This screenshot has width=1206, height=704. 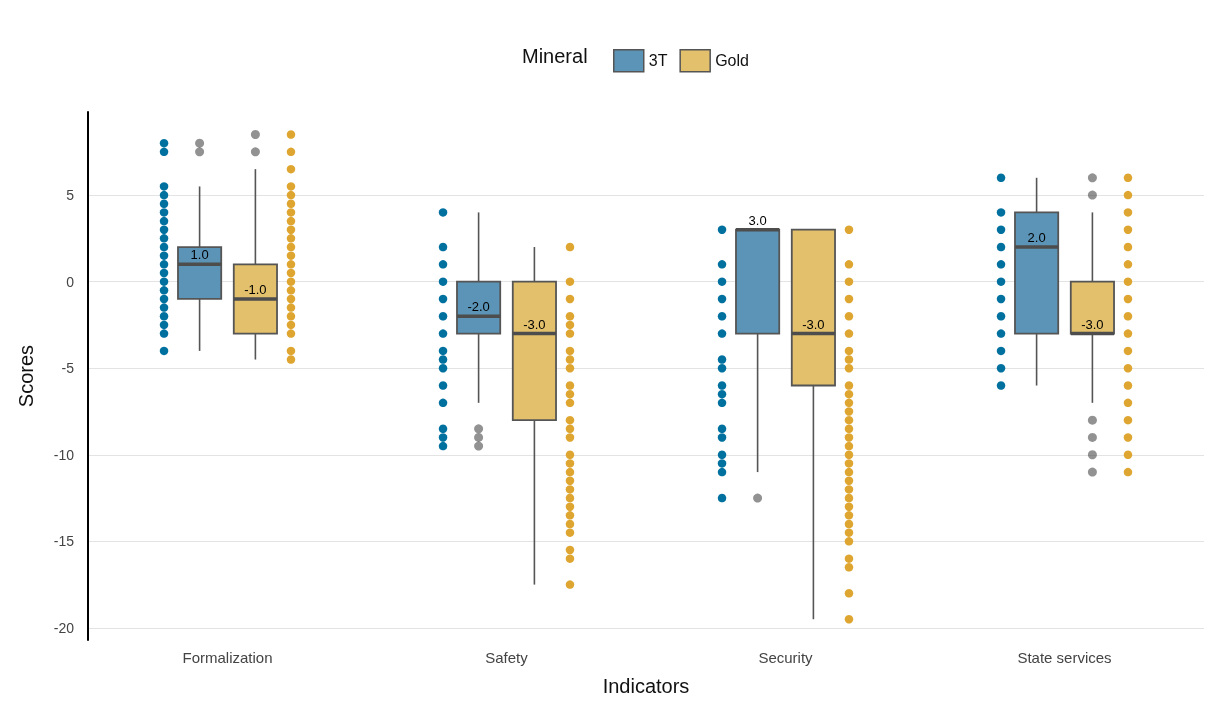 What do you see at coordinates (64, 454) in the screenshot?
I see `y-tick-label: -10` at bounding box center [64, 454].